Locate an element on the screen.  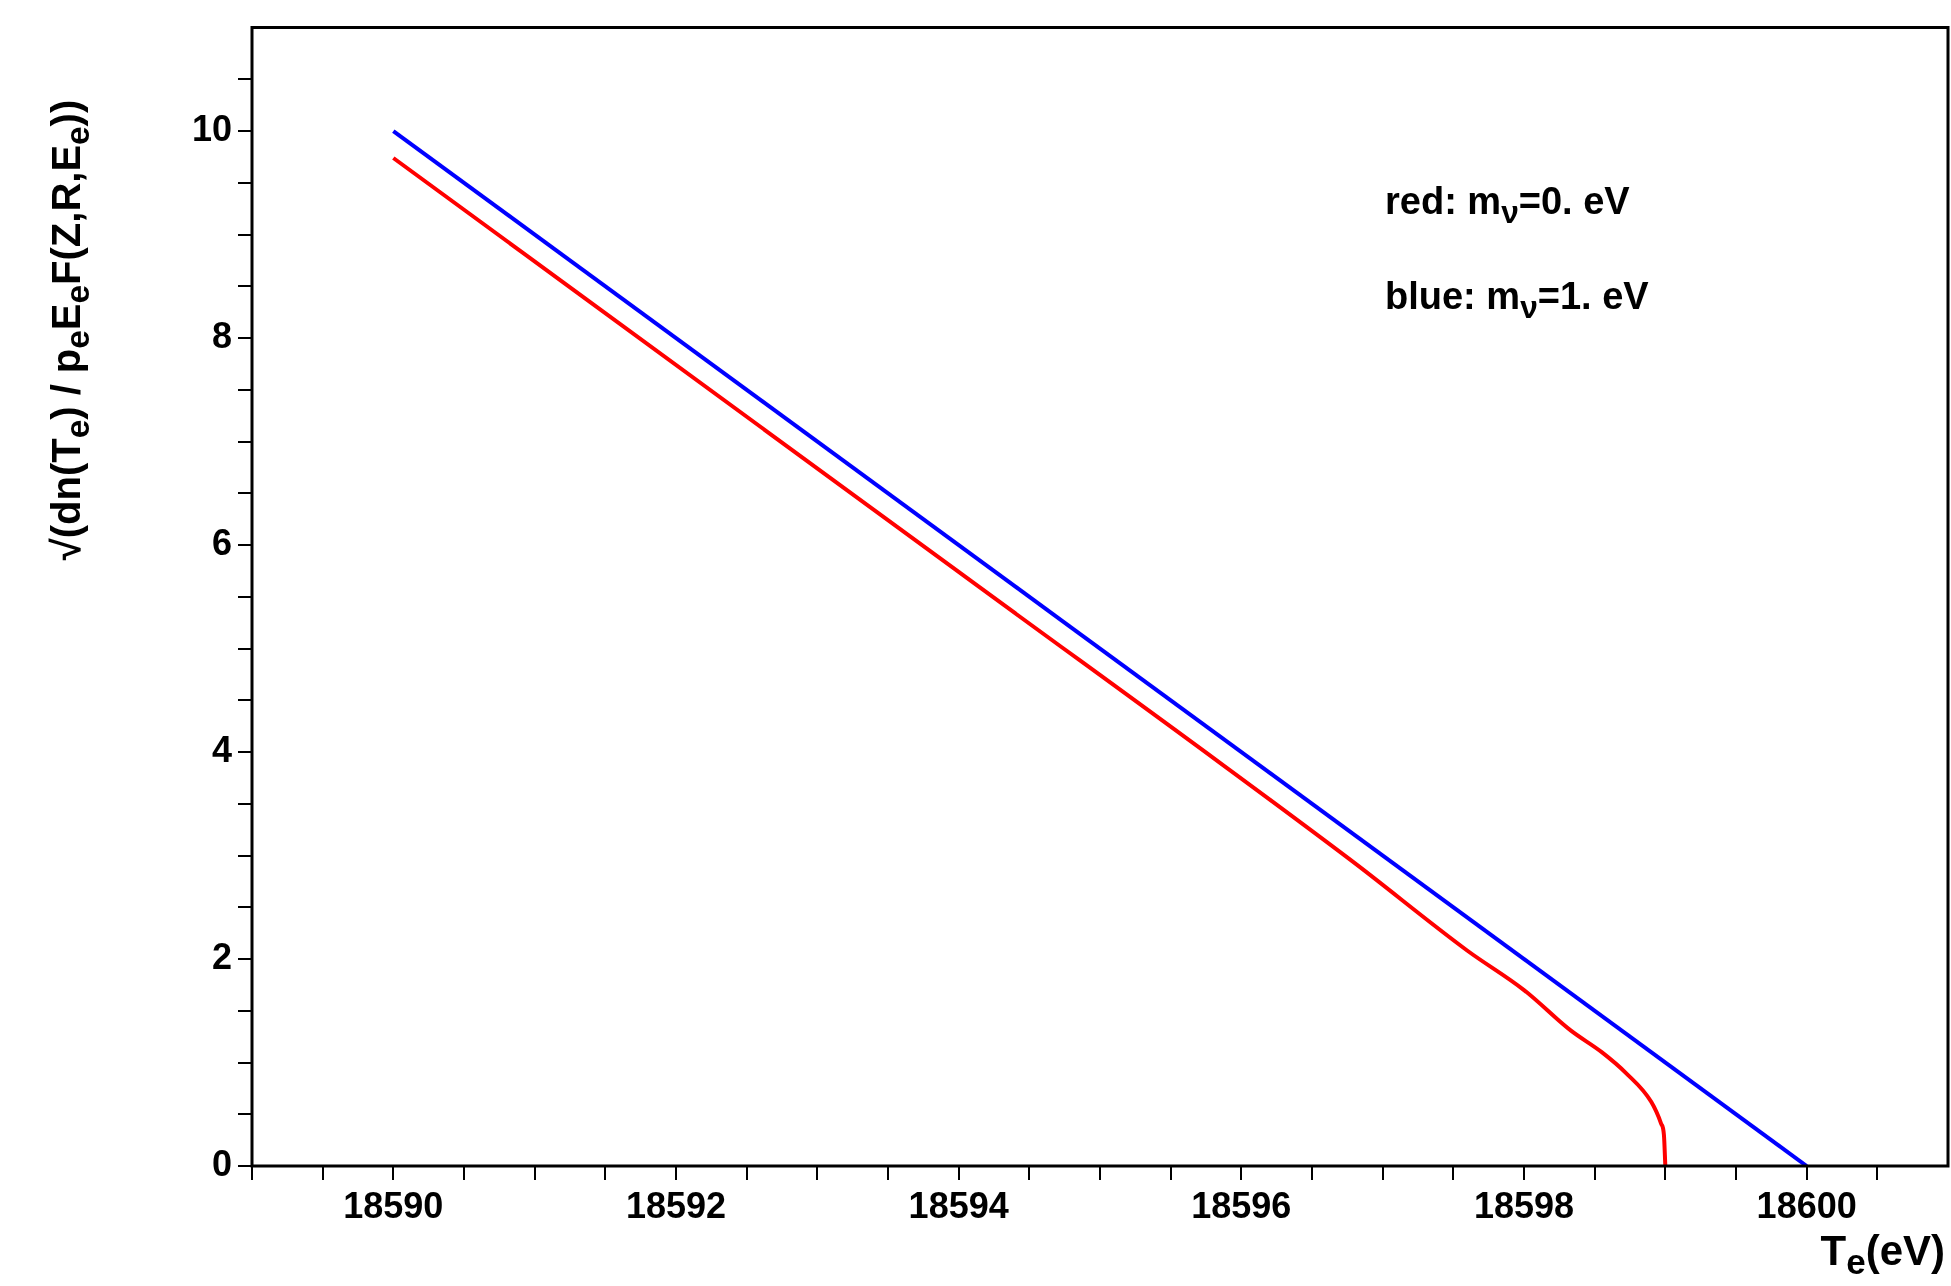
annotation: red: m$_{ν}$=0. eV is located at coordinates (1507, 205).